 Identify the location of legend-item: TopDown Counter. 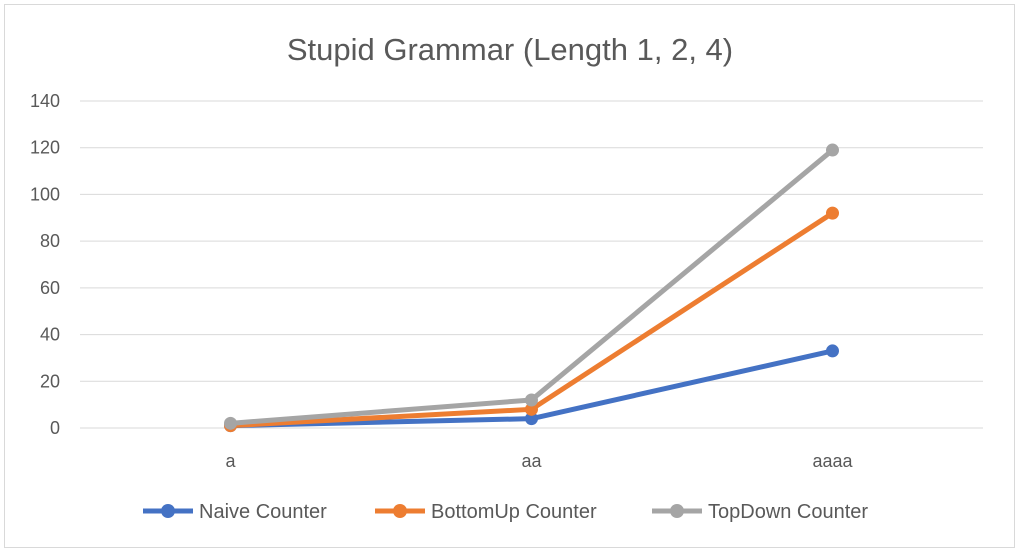
(760, 512).